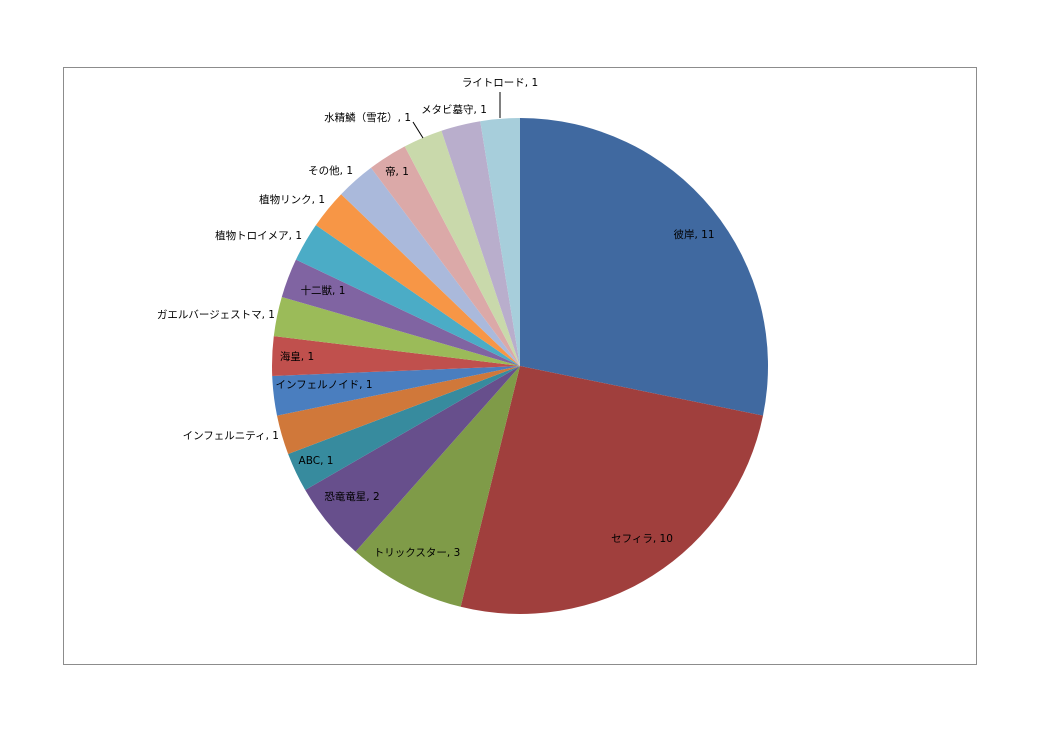  What do you see at coordinates (316, 461) in the screenshot?
I see `data-label: ABC, 1` at bounding box center [316, 461].